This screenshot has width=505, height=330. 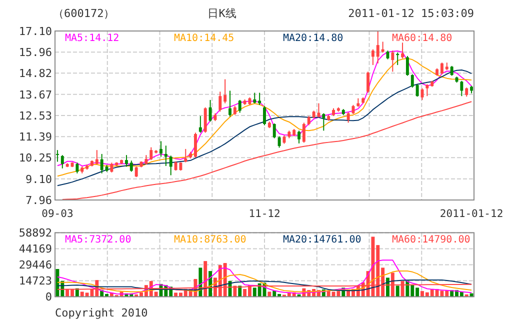 I want to click on x-tick-label: 11-12, so click(x=264, y=214).